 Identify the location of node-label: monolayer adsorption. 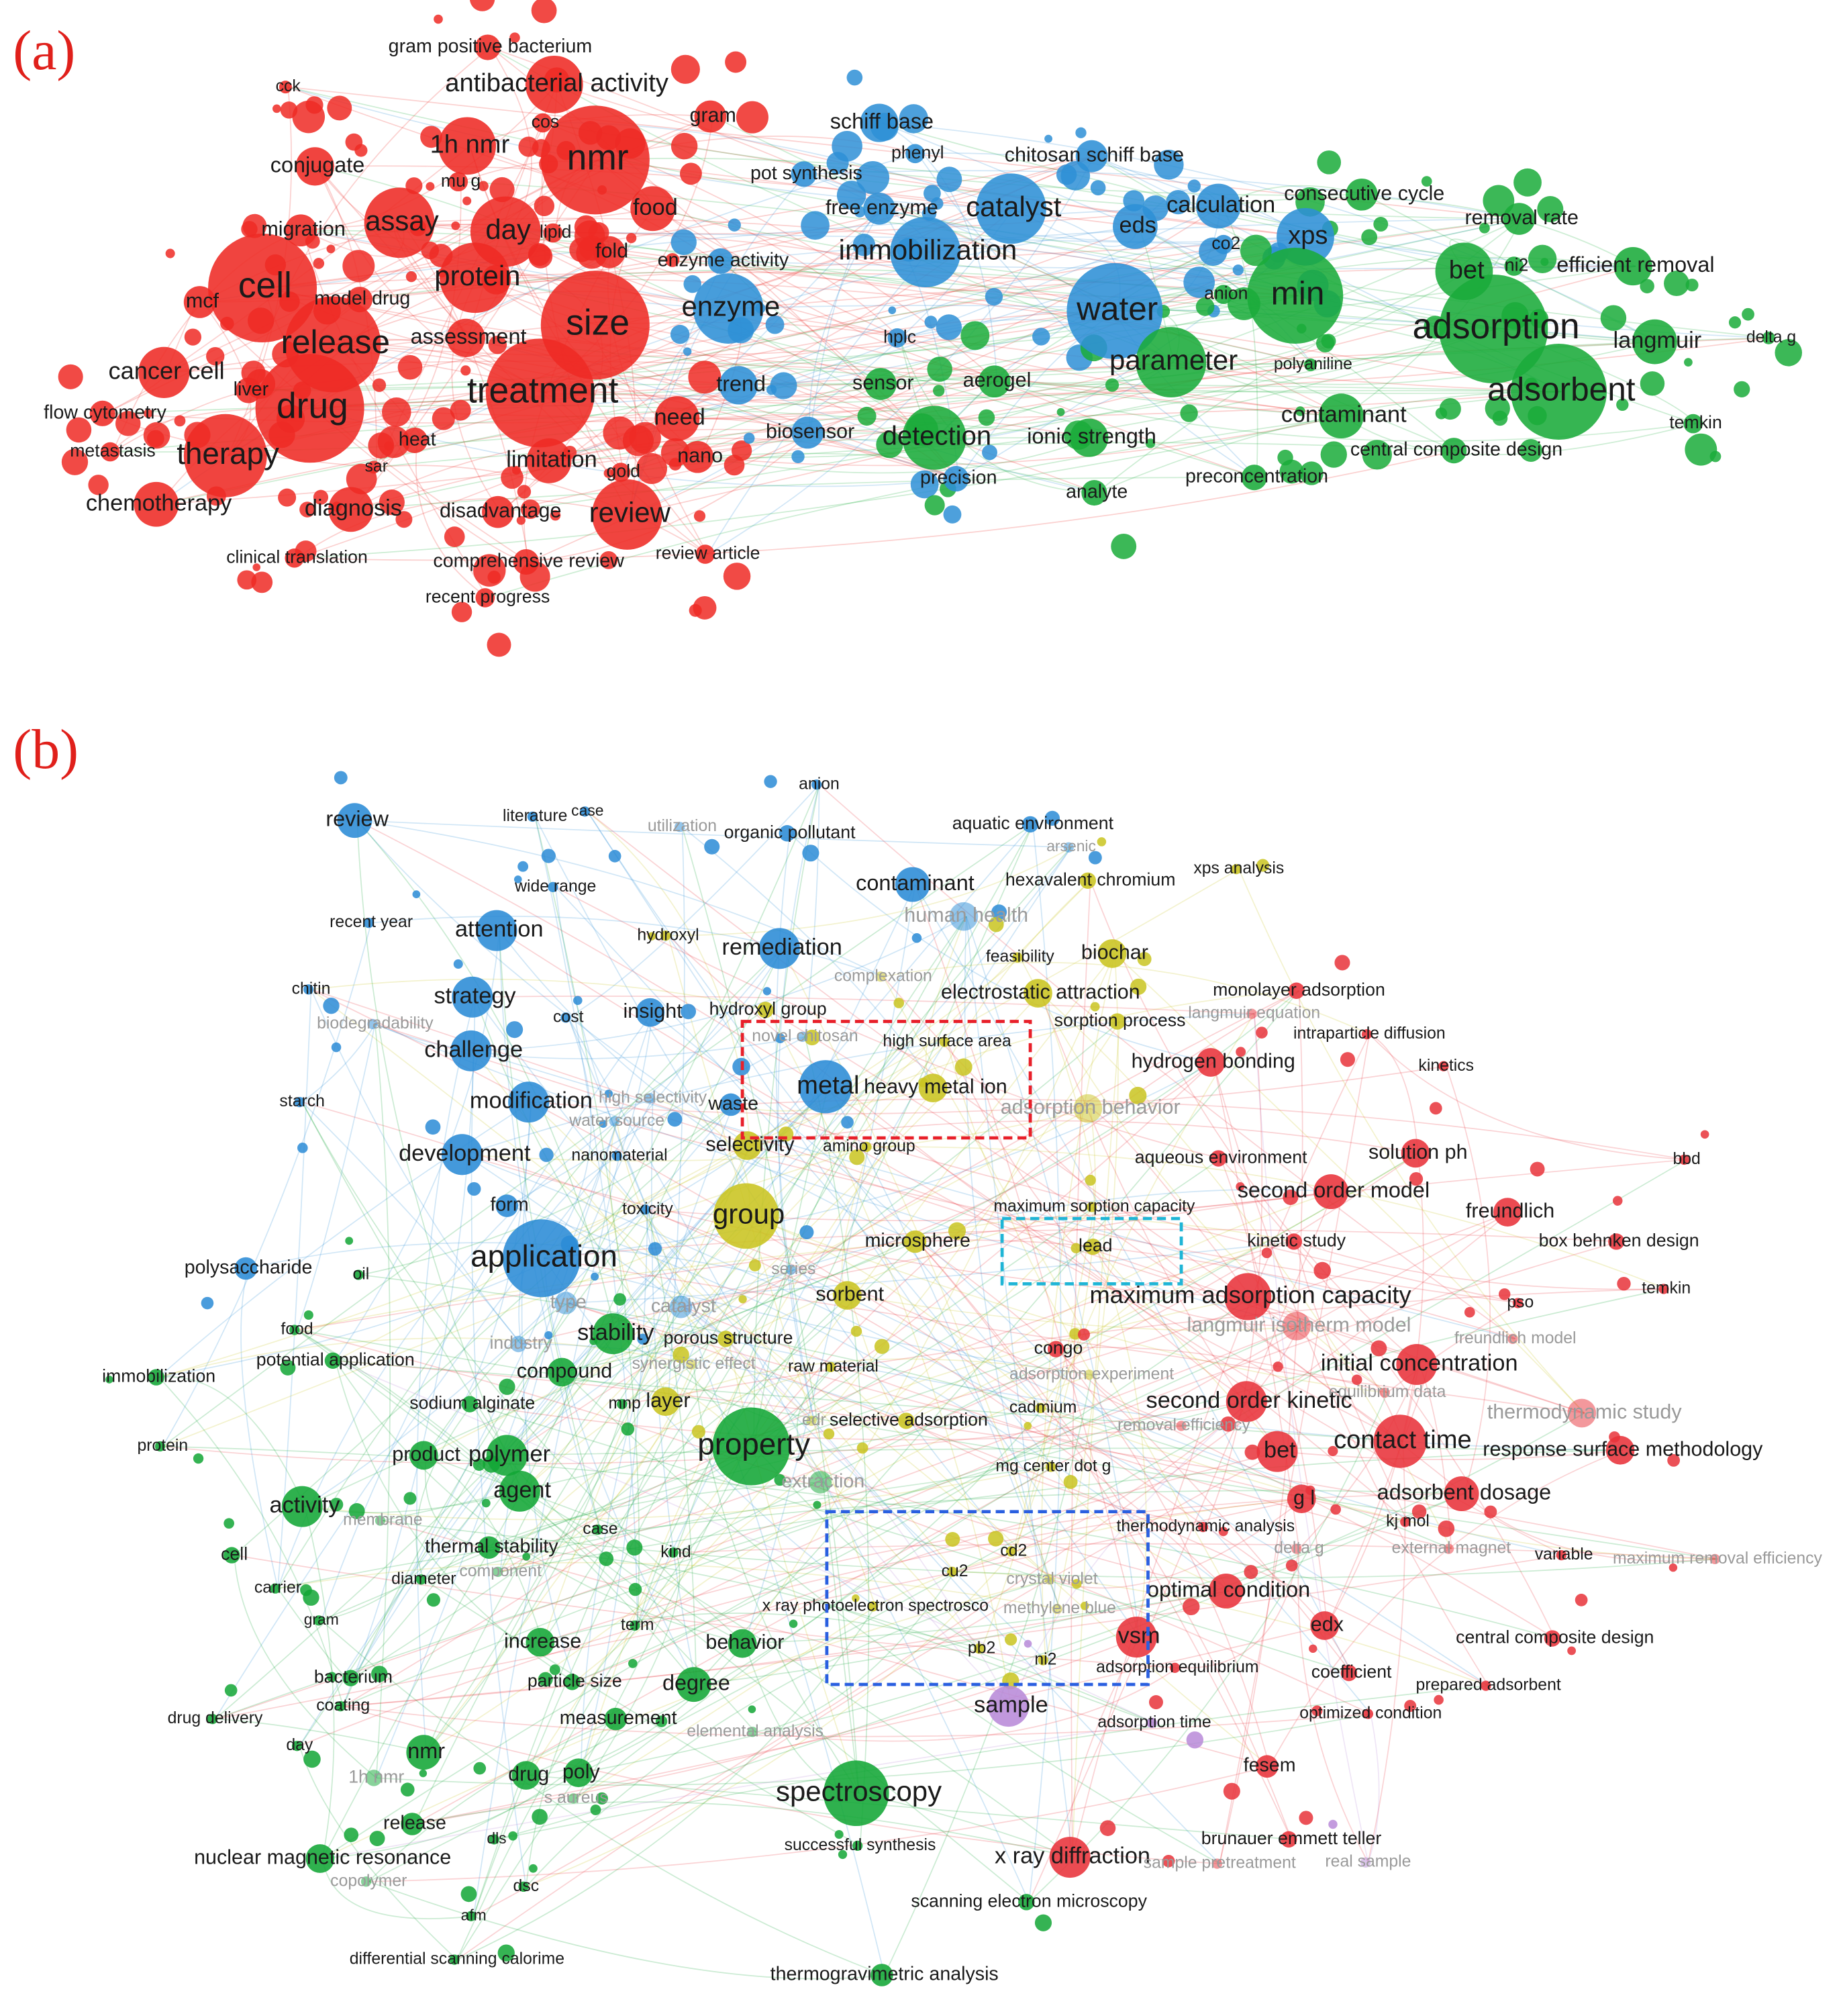
(1299, 989).